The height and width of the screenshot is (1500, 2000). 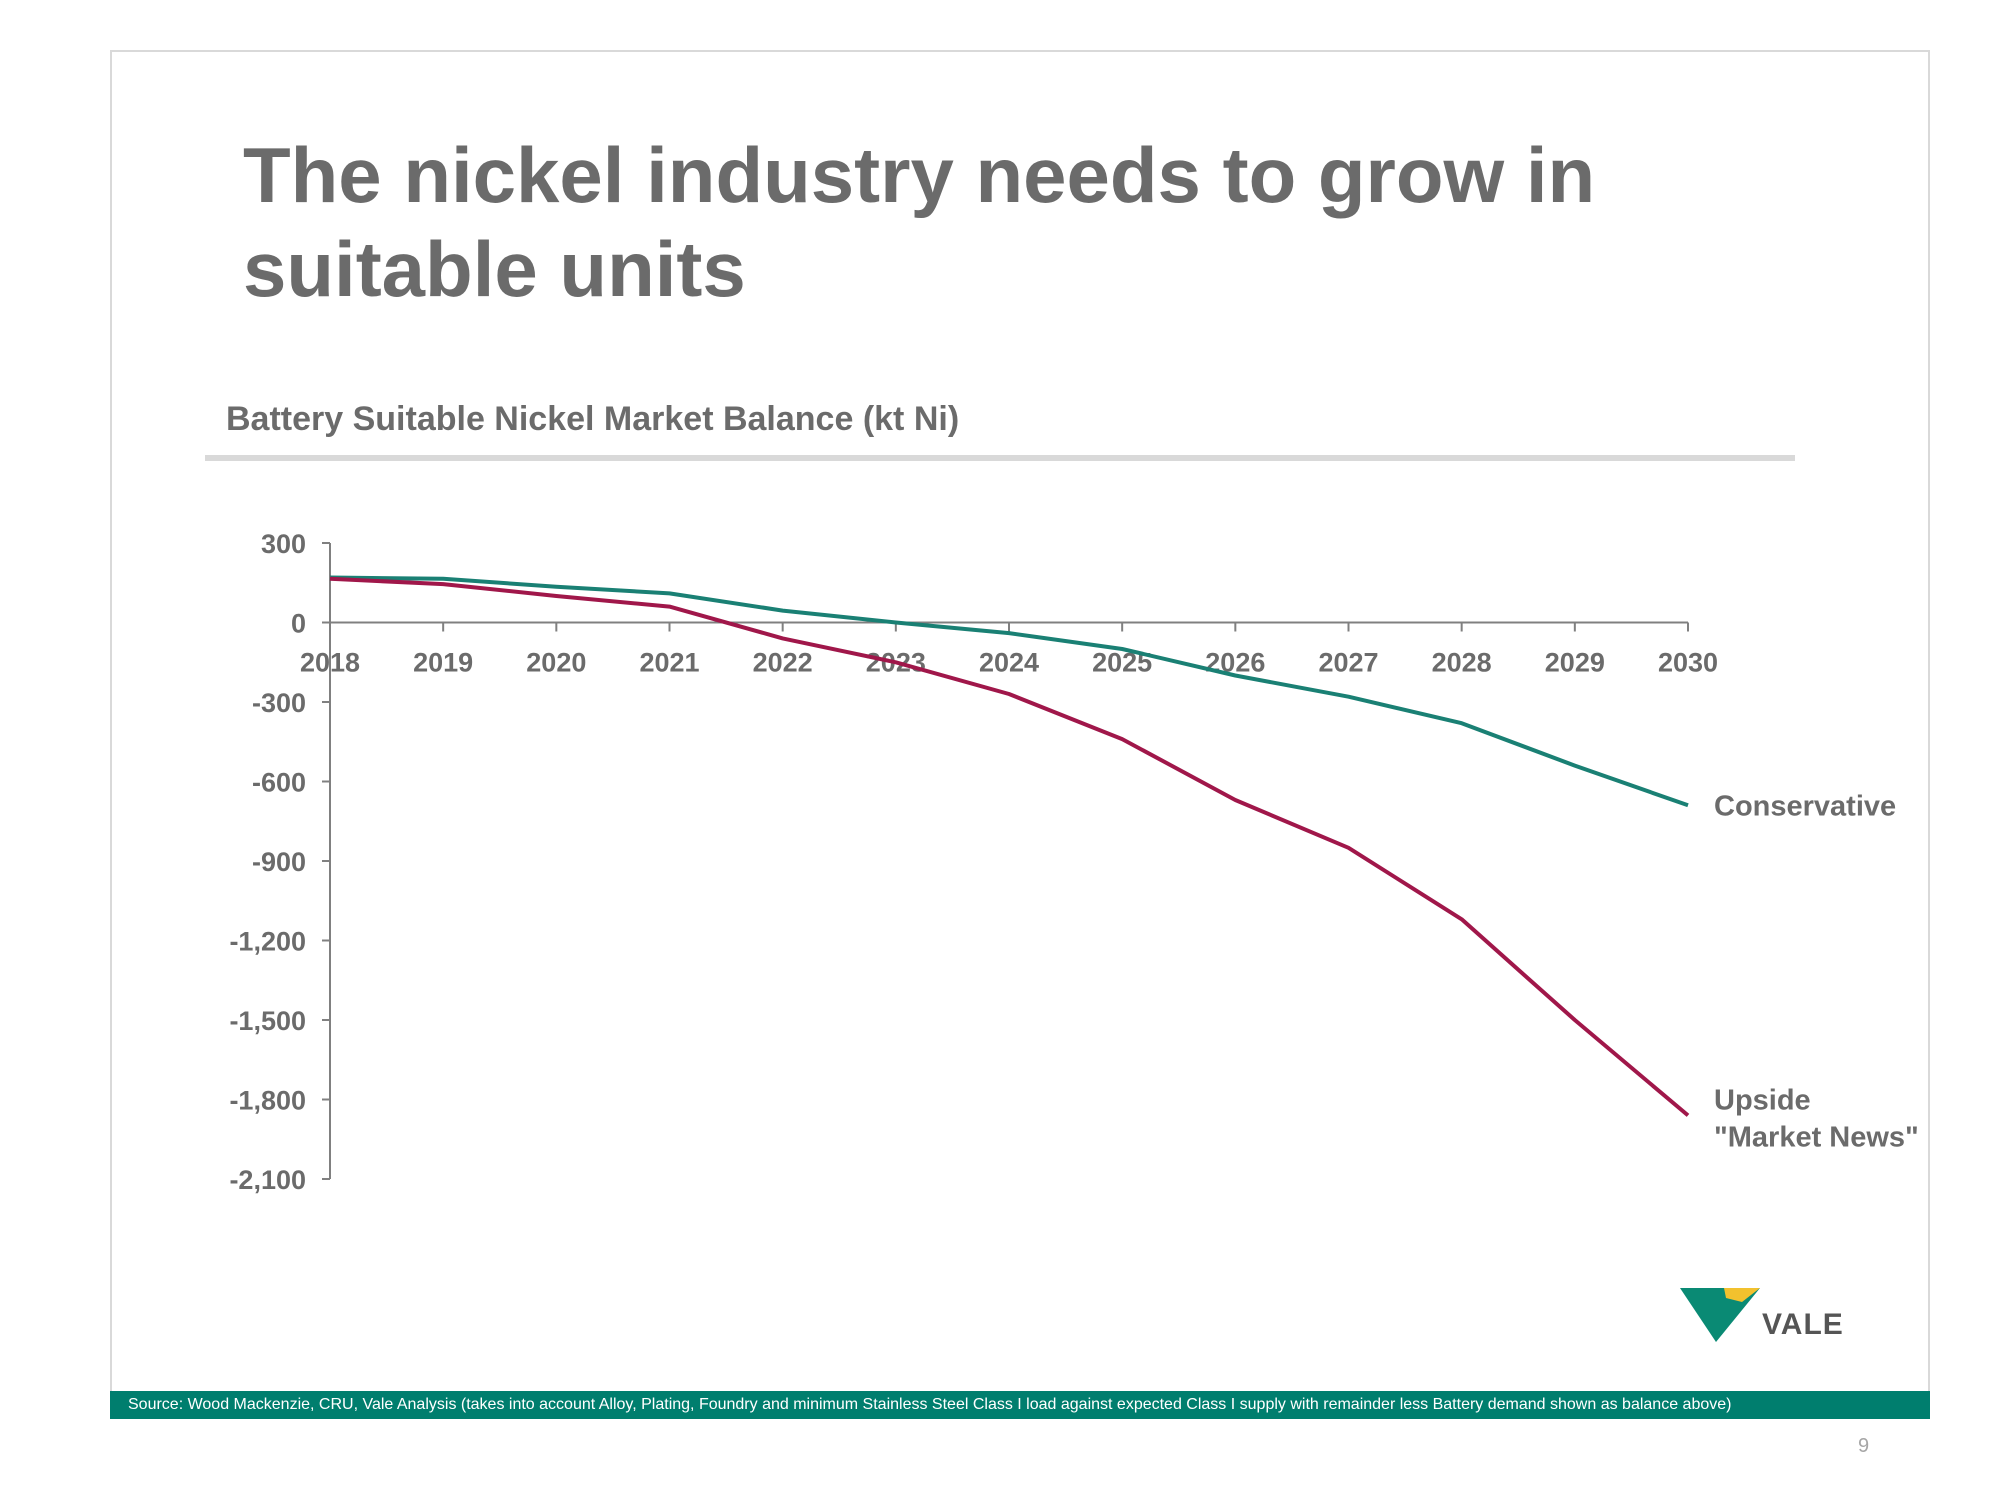 I want to click on x-tick-label: 2030, so click(x=1688, y=663).